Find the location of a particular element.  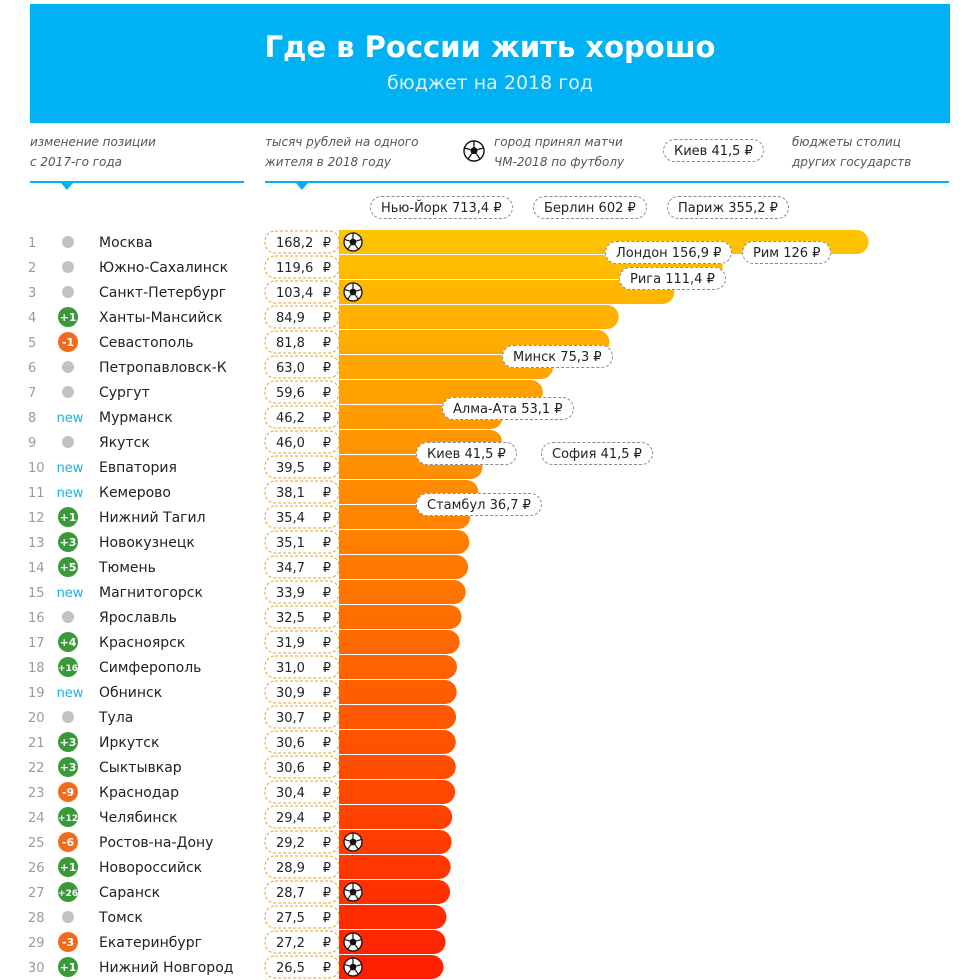

city-label: Севастополь is located at coordinates (146, 343).